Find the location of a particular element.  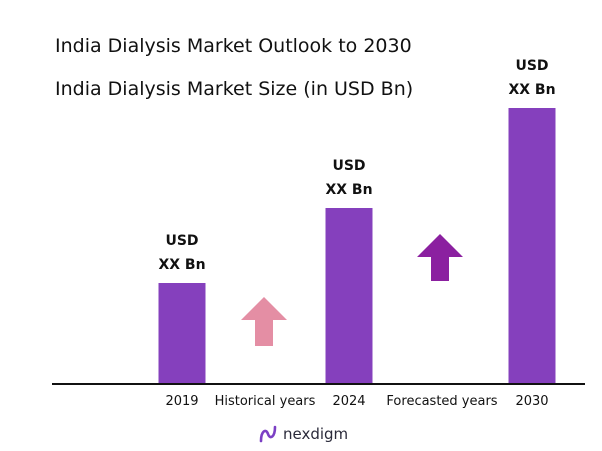

bar-2030 is located at coordinates (532, 245).